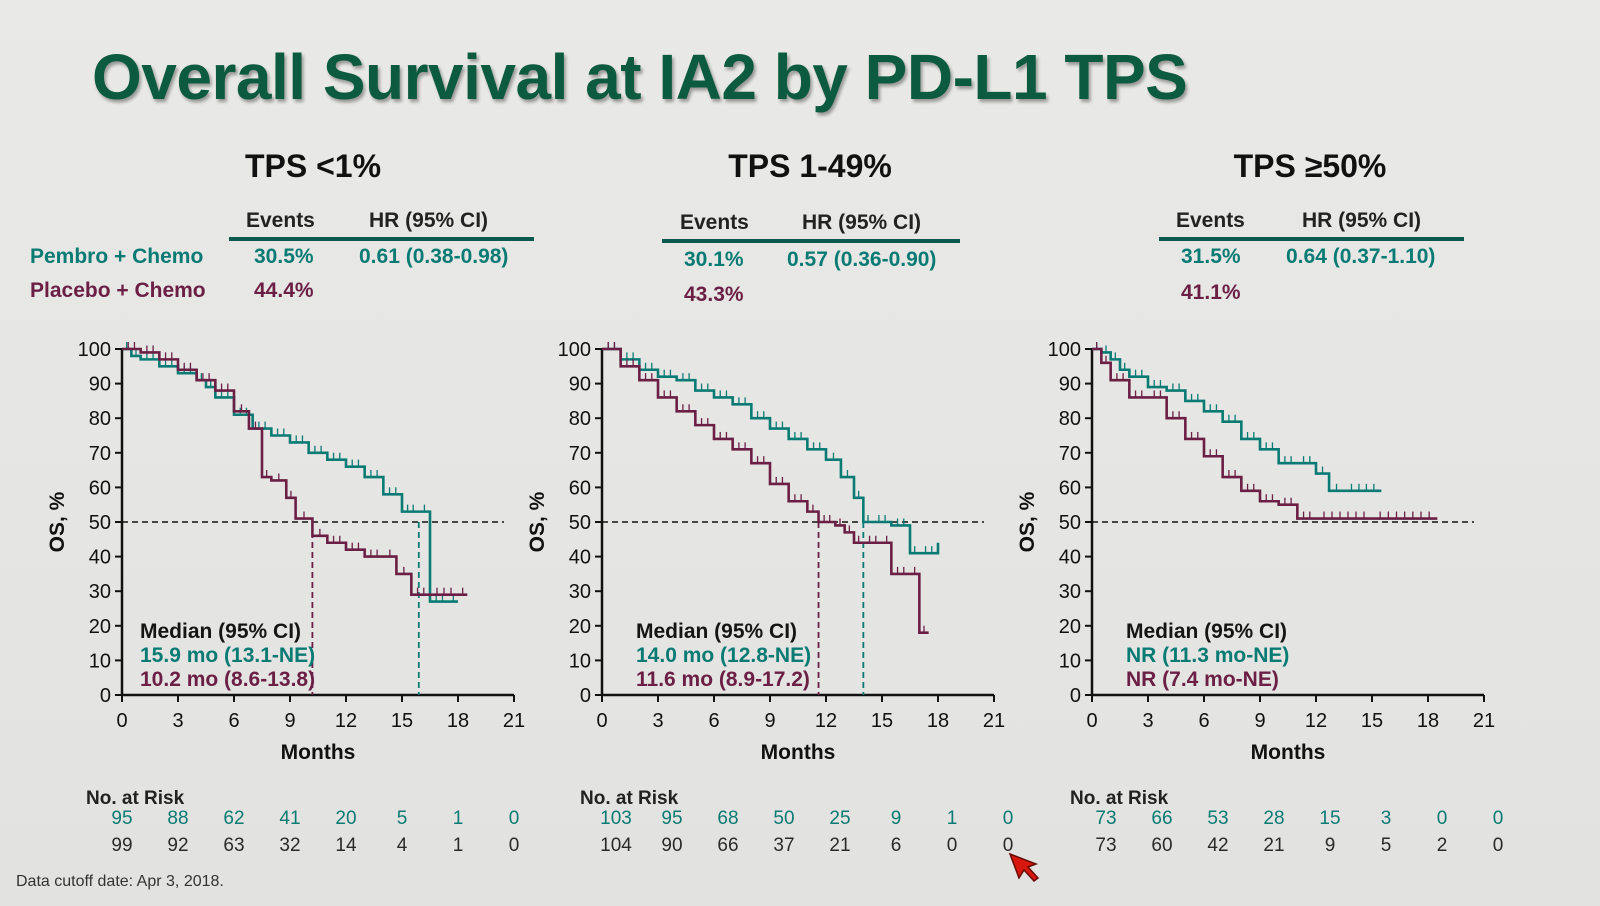 This screenshot has height=906, width=1600. What do you see at coordinates (284, 290) in the screenshot?
I see `placebo-events: 44.4%` at bounding box center [284, 290].